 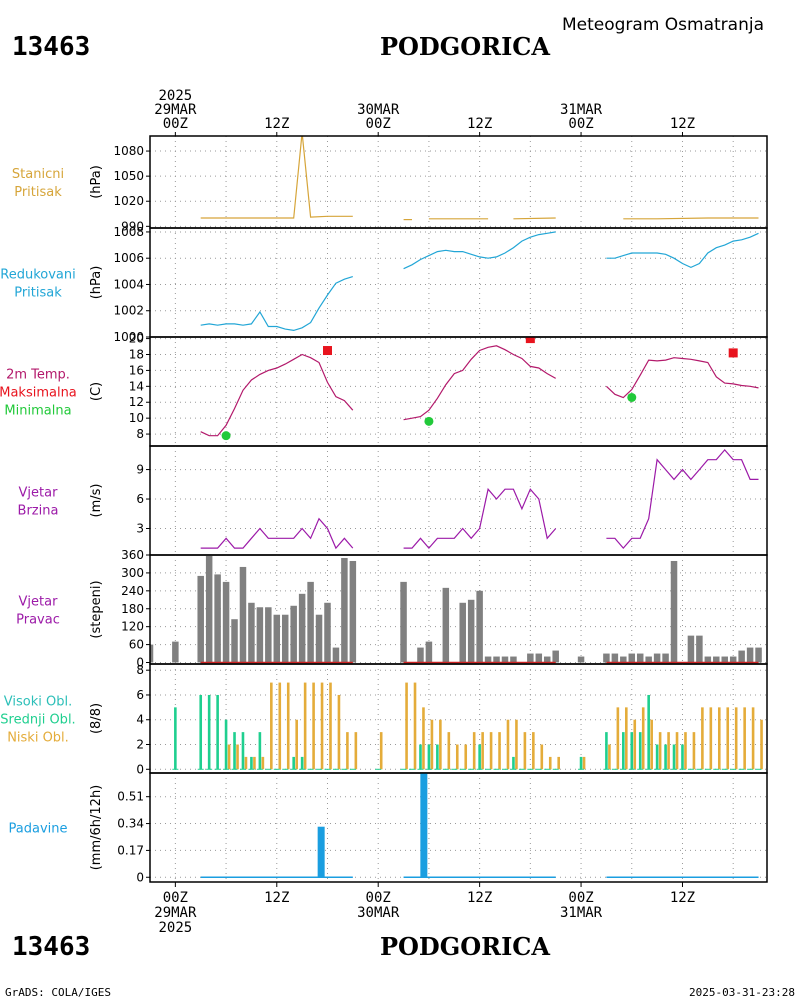 What do you see at coordinates (378, 913) in the screenshot?
I see `time-label-bottom: 30MAR` at bounding box center [378, 913].